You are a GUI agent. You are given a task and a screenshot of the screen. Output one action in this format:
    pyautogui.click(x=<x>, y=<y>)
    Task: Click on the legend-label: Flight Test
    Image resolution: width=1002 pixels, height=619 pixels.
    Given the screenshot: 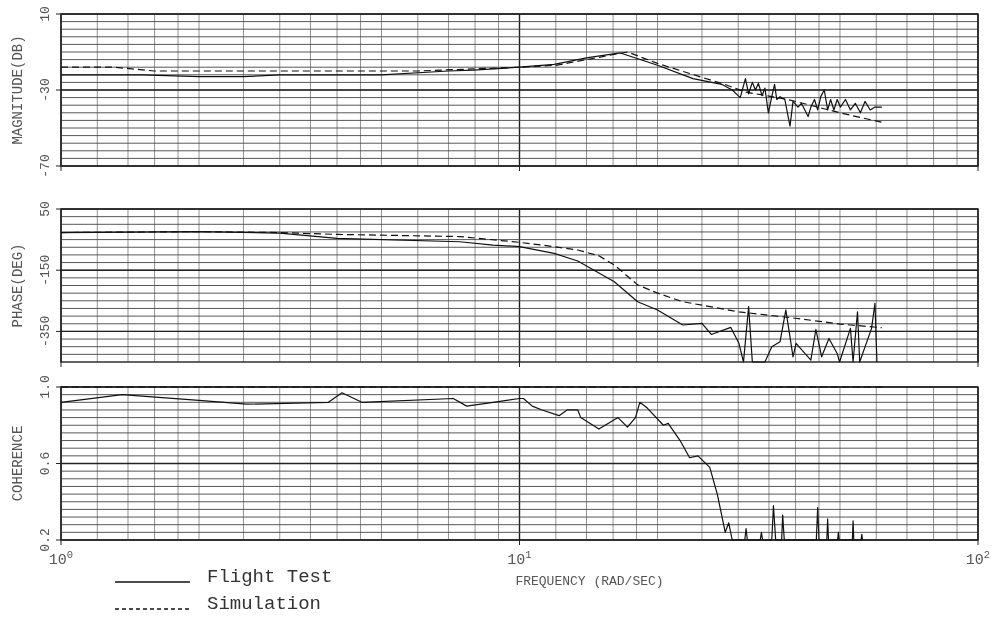 What is the action you would take?
    pyautogui.click(x=270, y=577)
    